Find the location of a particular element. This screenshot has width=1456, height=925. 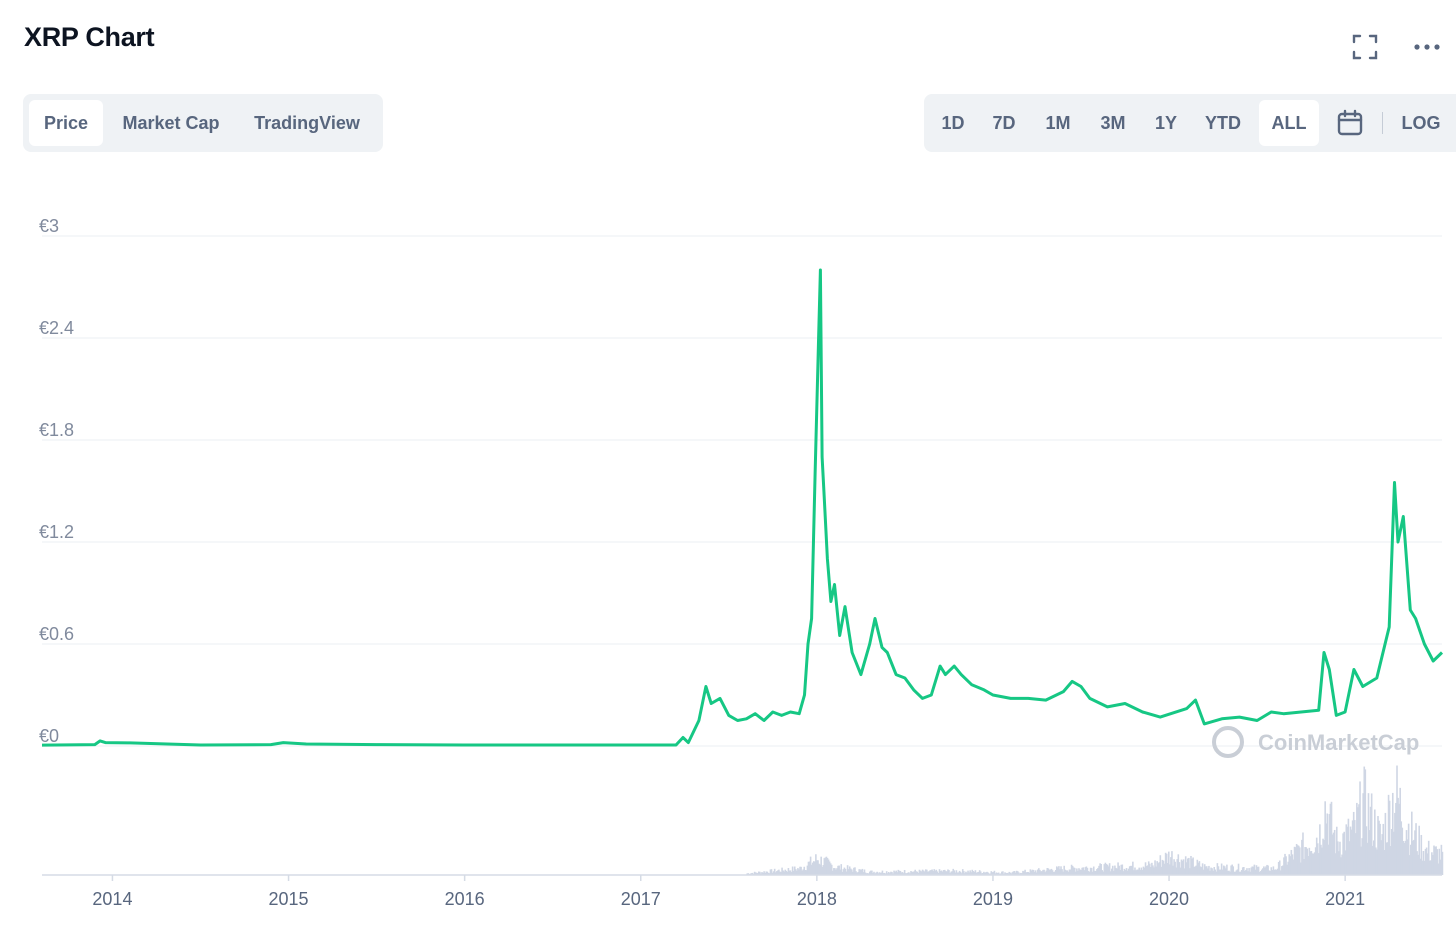

tab-price: Price is located at coordinates (66, 123).